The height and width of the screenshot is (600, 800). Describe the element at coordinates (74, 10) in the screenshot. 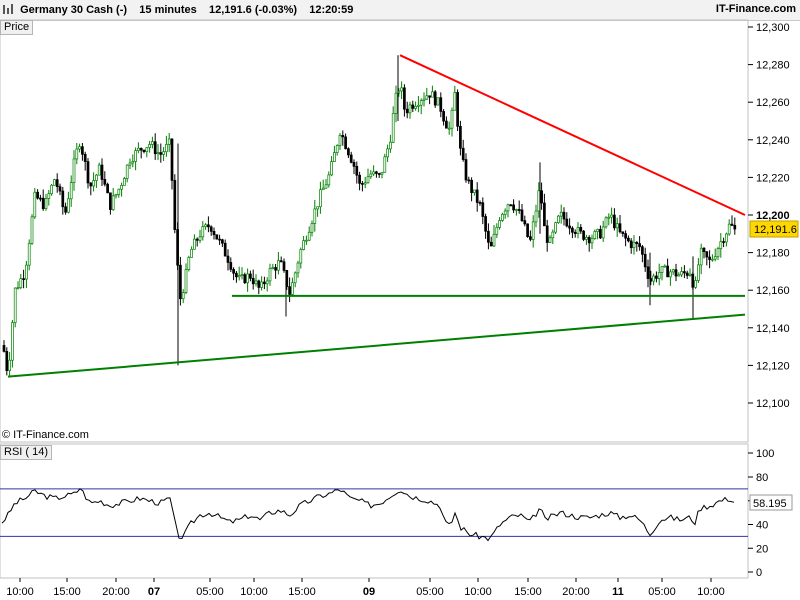

I see `instrument-name: Germany 30 Cash (-)` at that location.